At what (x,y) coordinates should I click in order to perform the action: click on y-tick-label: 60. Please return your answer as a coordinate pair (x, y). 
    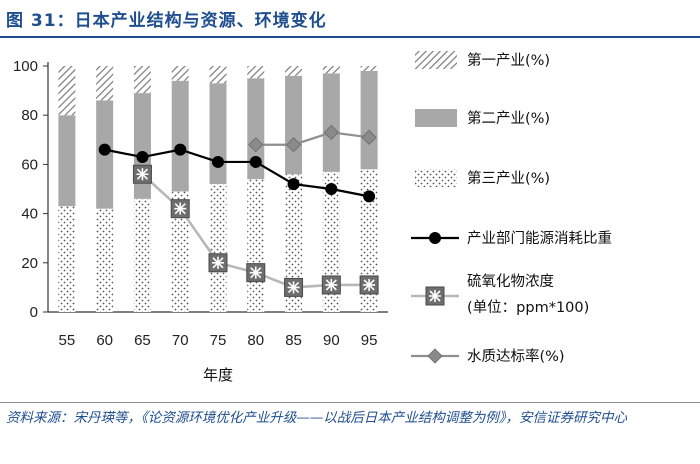
    Looking at the image, I should click on (29, 164).